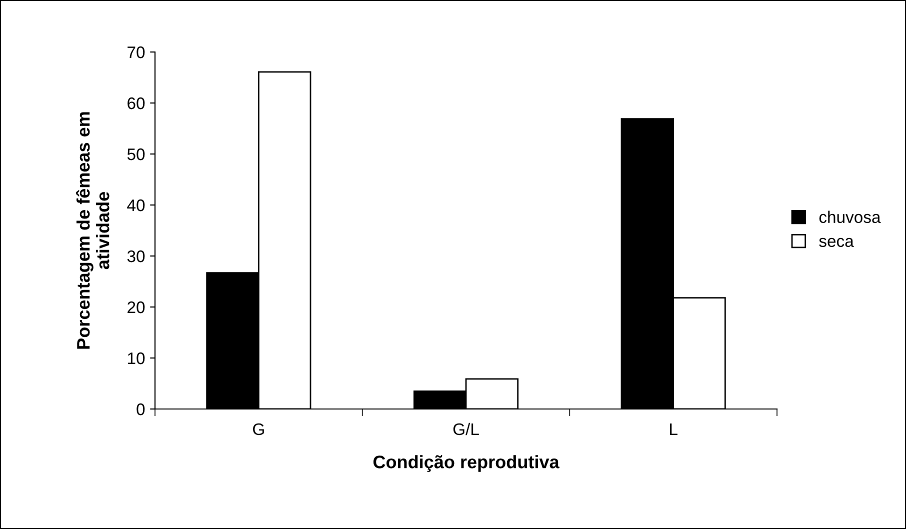 The width and height of the screenshot is (906, 529). I want to click on x-tick-label: G/L, so click(466, 429).